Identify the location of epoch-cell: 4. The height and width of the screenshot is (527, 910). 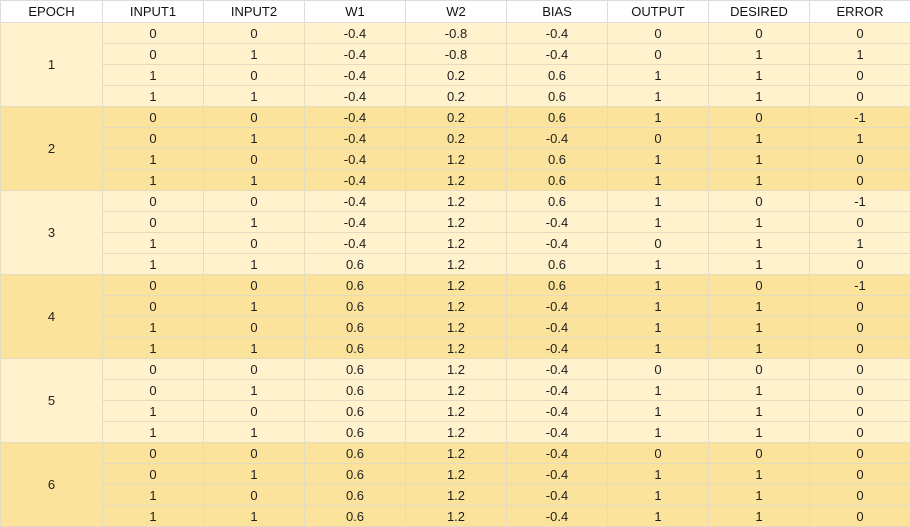
(52, 317).